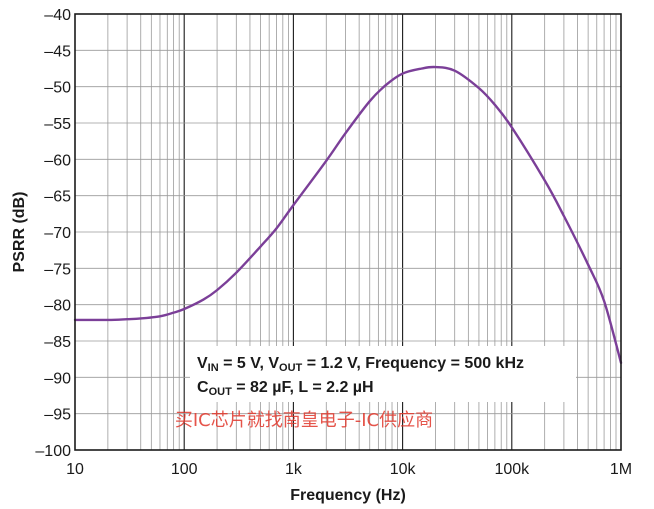  What do you see at coordinates (403, 469) in the screenshot?
I see `x-tick-label: 10k` at bounding box center [403, 469].